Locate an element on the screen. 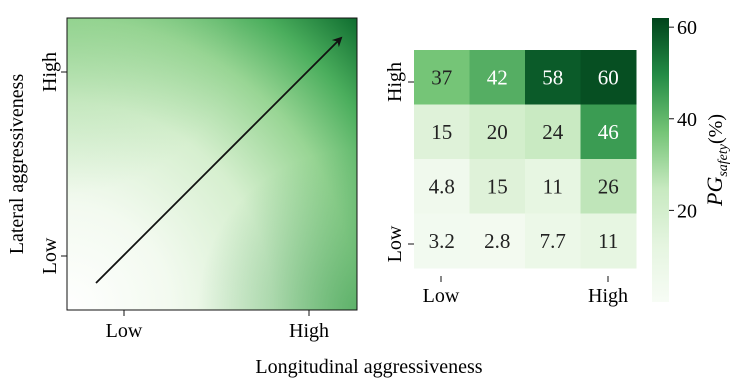 The height and width of the screenshot is (382, 738). right-y-tick-high: High is located at coordinates (395, 82).